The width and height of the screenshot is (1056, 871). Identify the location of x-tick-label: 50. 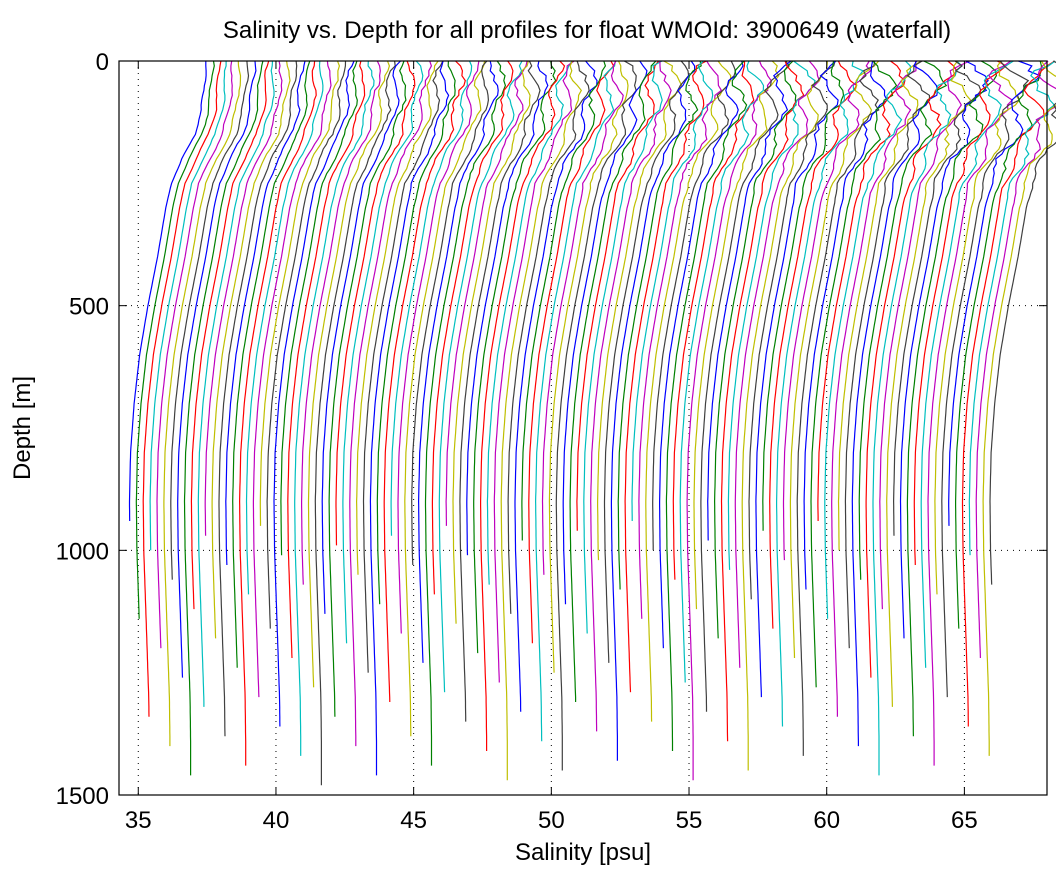
(551, 820).